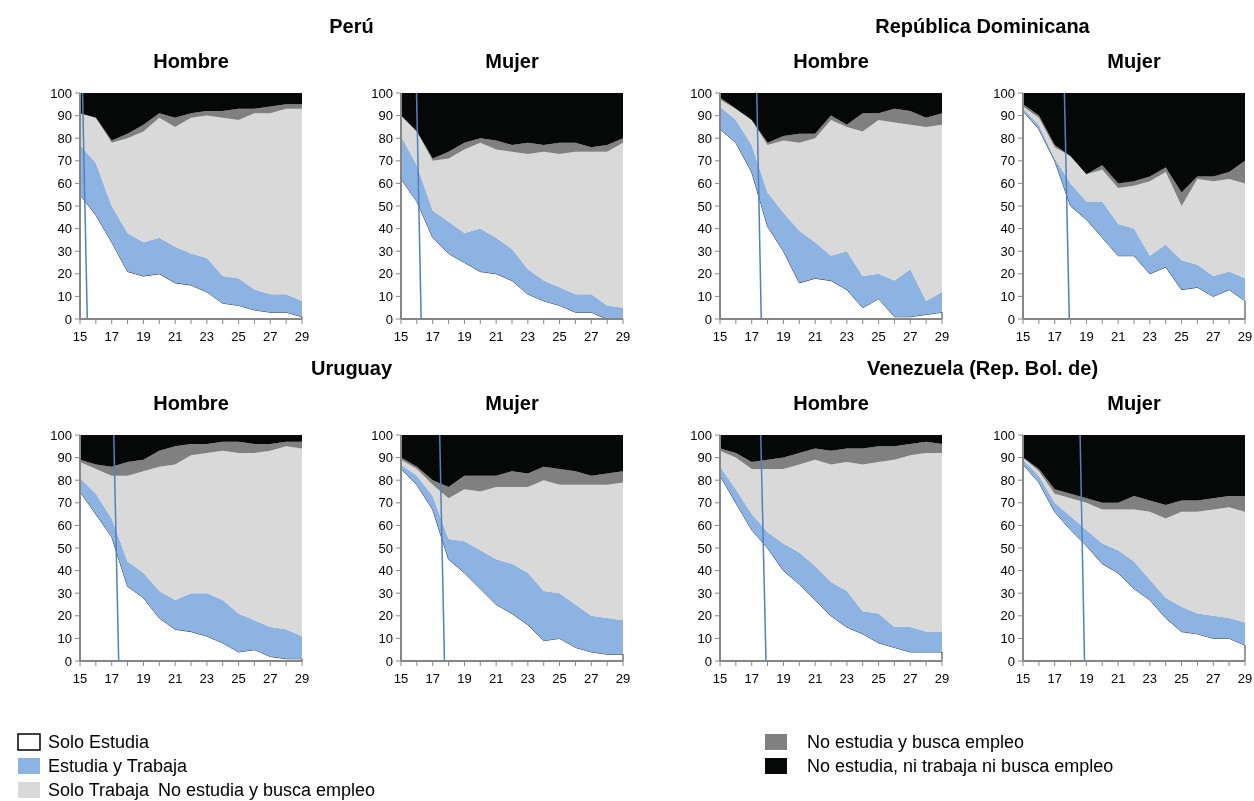  I want to click on text: Uruguay, so click(351, 368).